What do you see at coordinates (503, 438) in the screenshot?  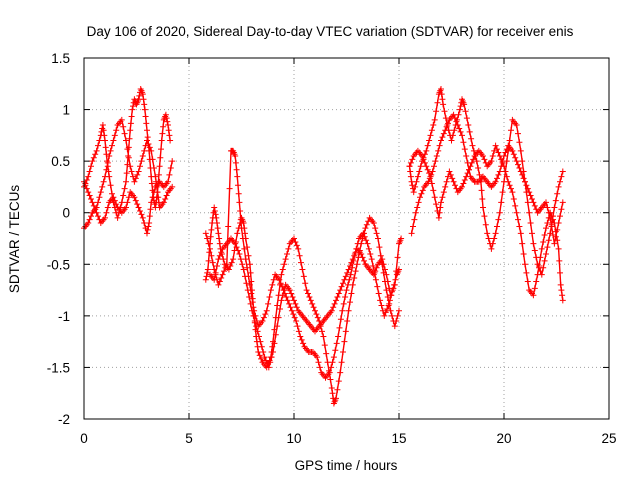 I see `x-tick-label: 20` at bounding box center [503, 438].